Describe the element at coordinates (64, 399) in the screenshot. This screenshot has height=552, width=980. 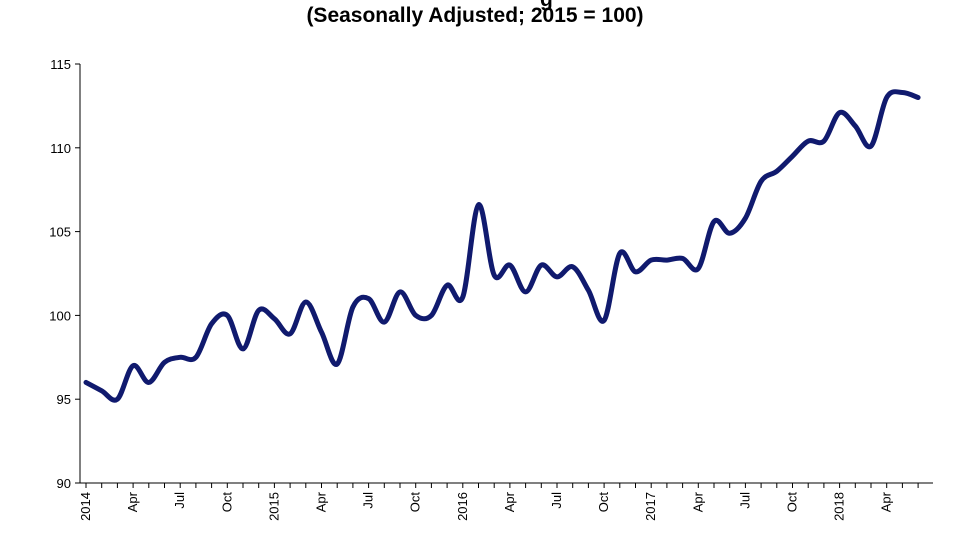
I see `y-tick-label: 95` at that location.